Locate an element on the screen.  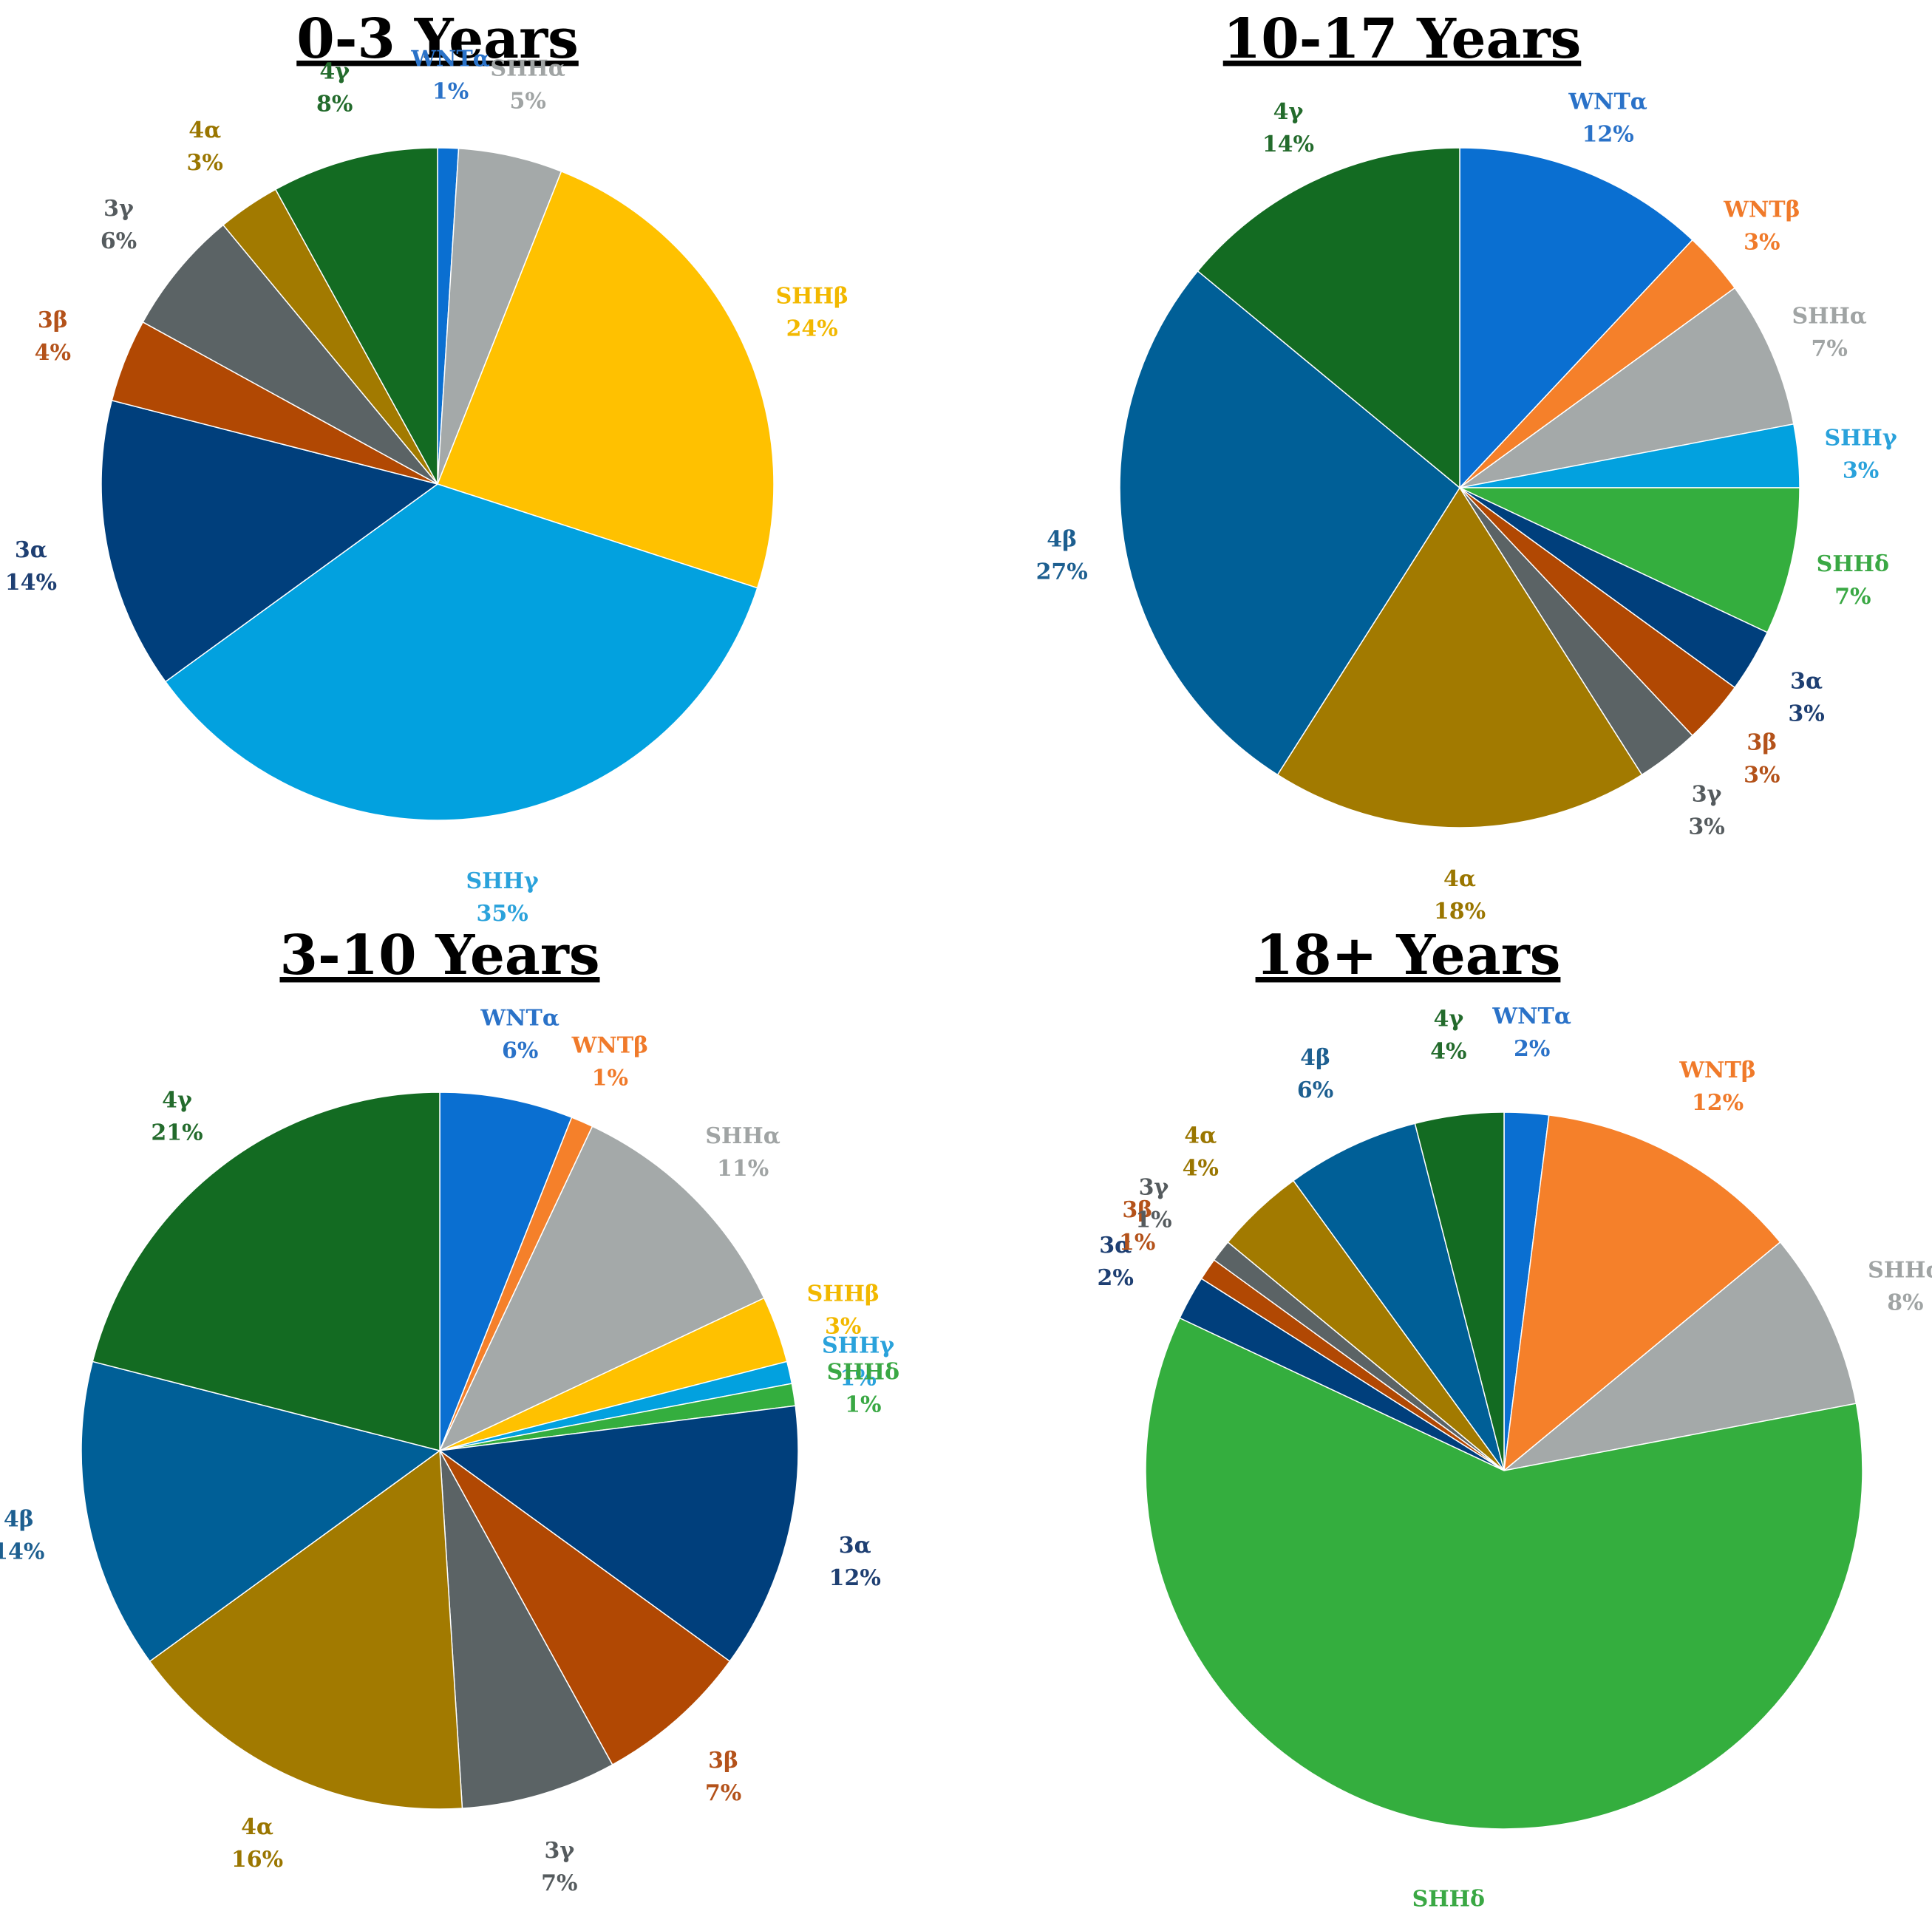
slice-label-3alpha: 3α 3% is located at coordinates (1806, 697).